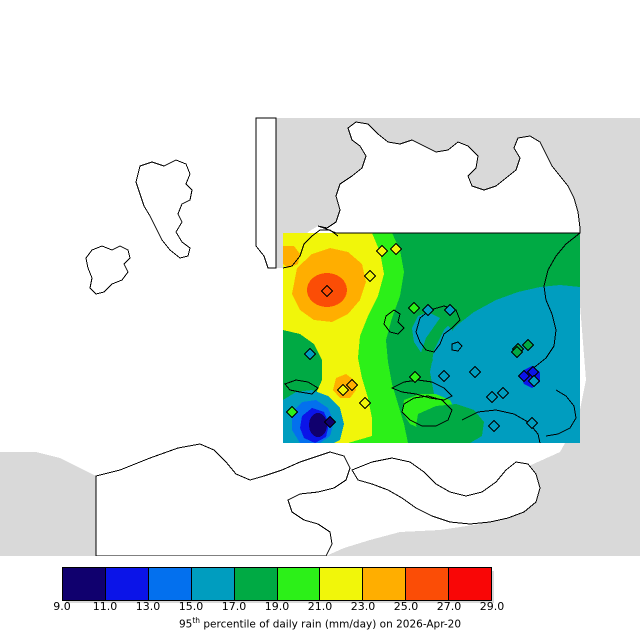  Describe the element at coordinates (406, 606) in the screenshot. I see `colorbar-tick-25.0: 25.0` at that location.